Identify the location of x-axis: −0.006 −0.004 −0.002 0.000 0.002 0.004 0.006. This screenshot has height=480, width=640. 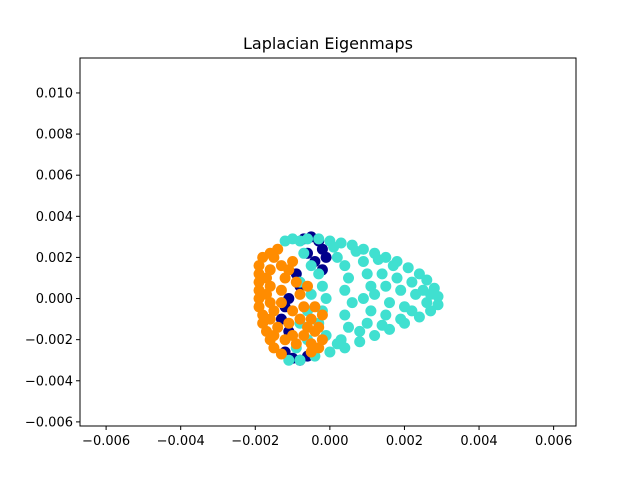
(327, 437).